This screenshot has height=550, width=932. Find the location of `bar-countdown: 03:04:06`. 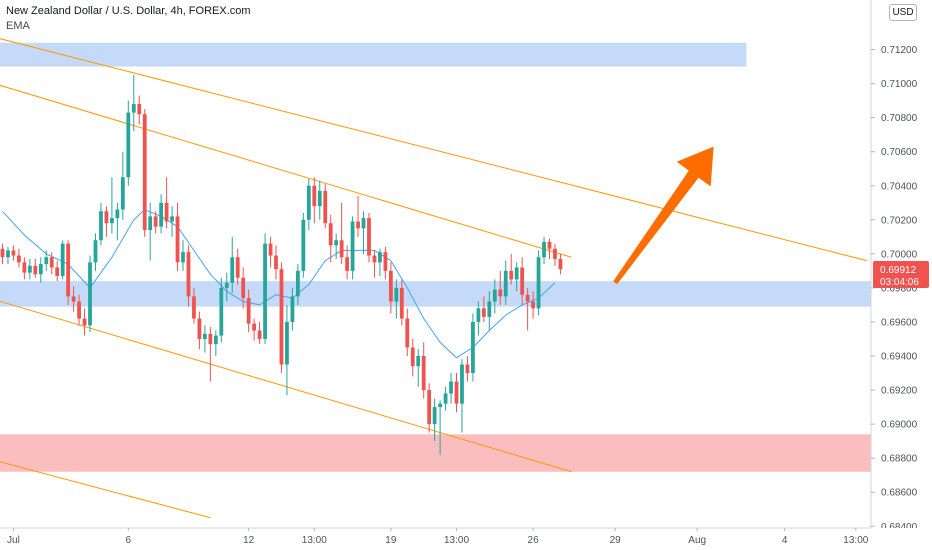

bar-countdown: 03:04:06 is located at coordinates (899, 282).